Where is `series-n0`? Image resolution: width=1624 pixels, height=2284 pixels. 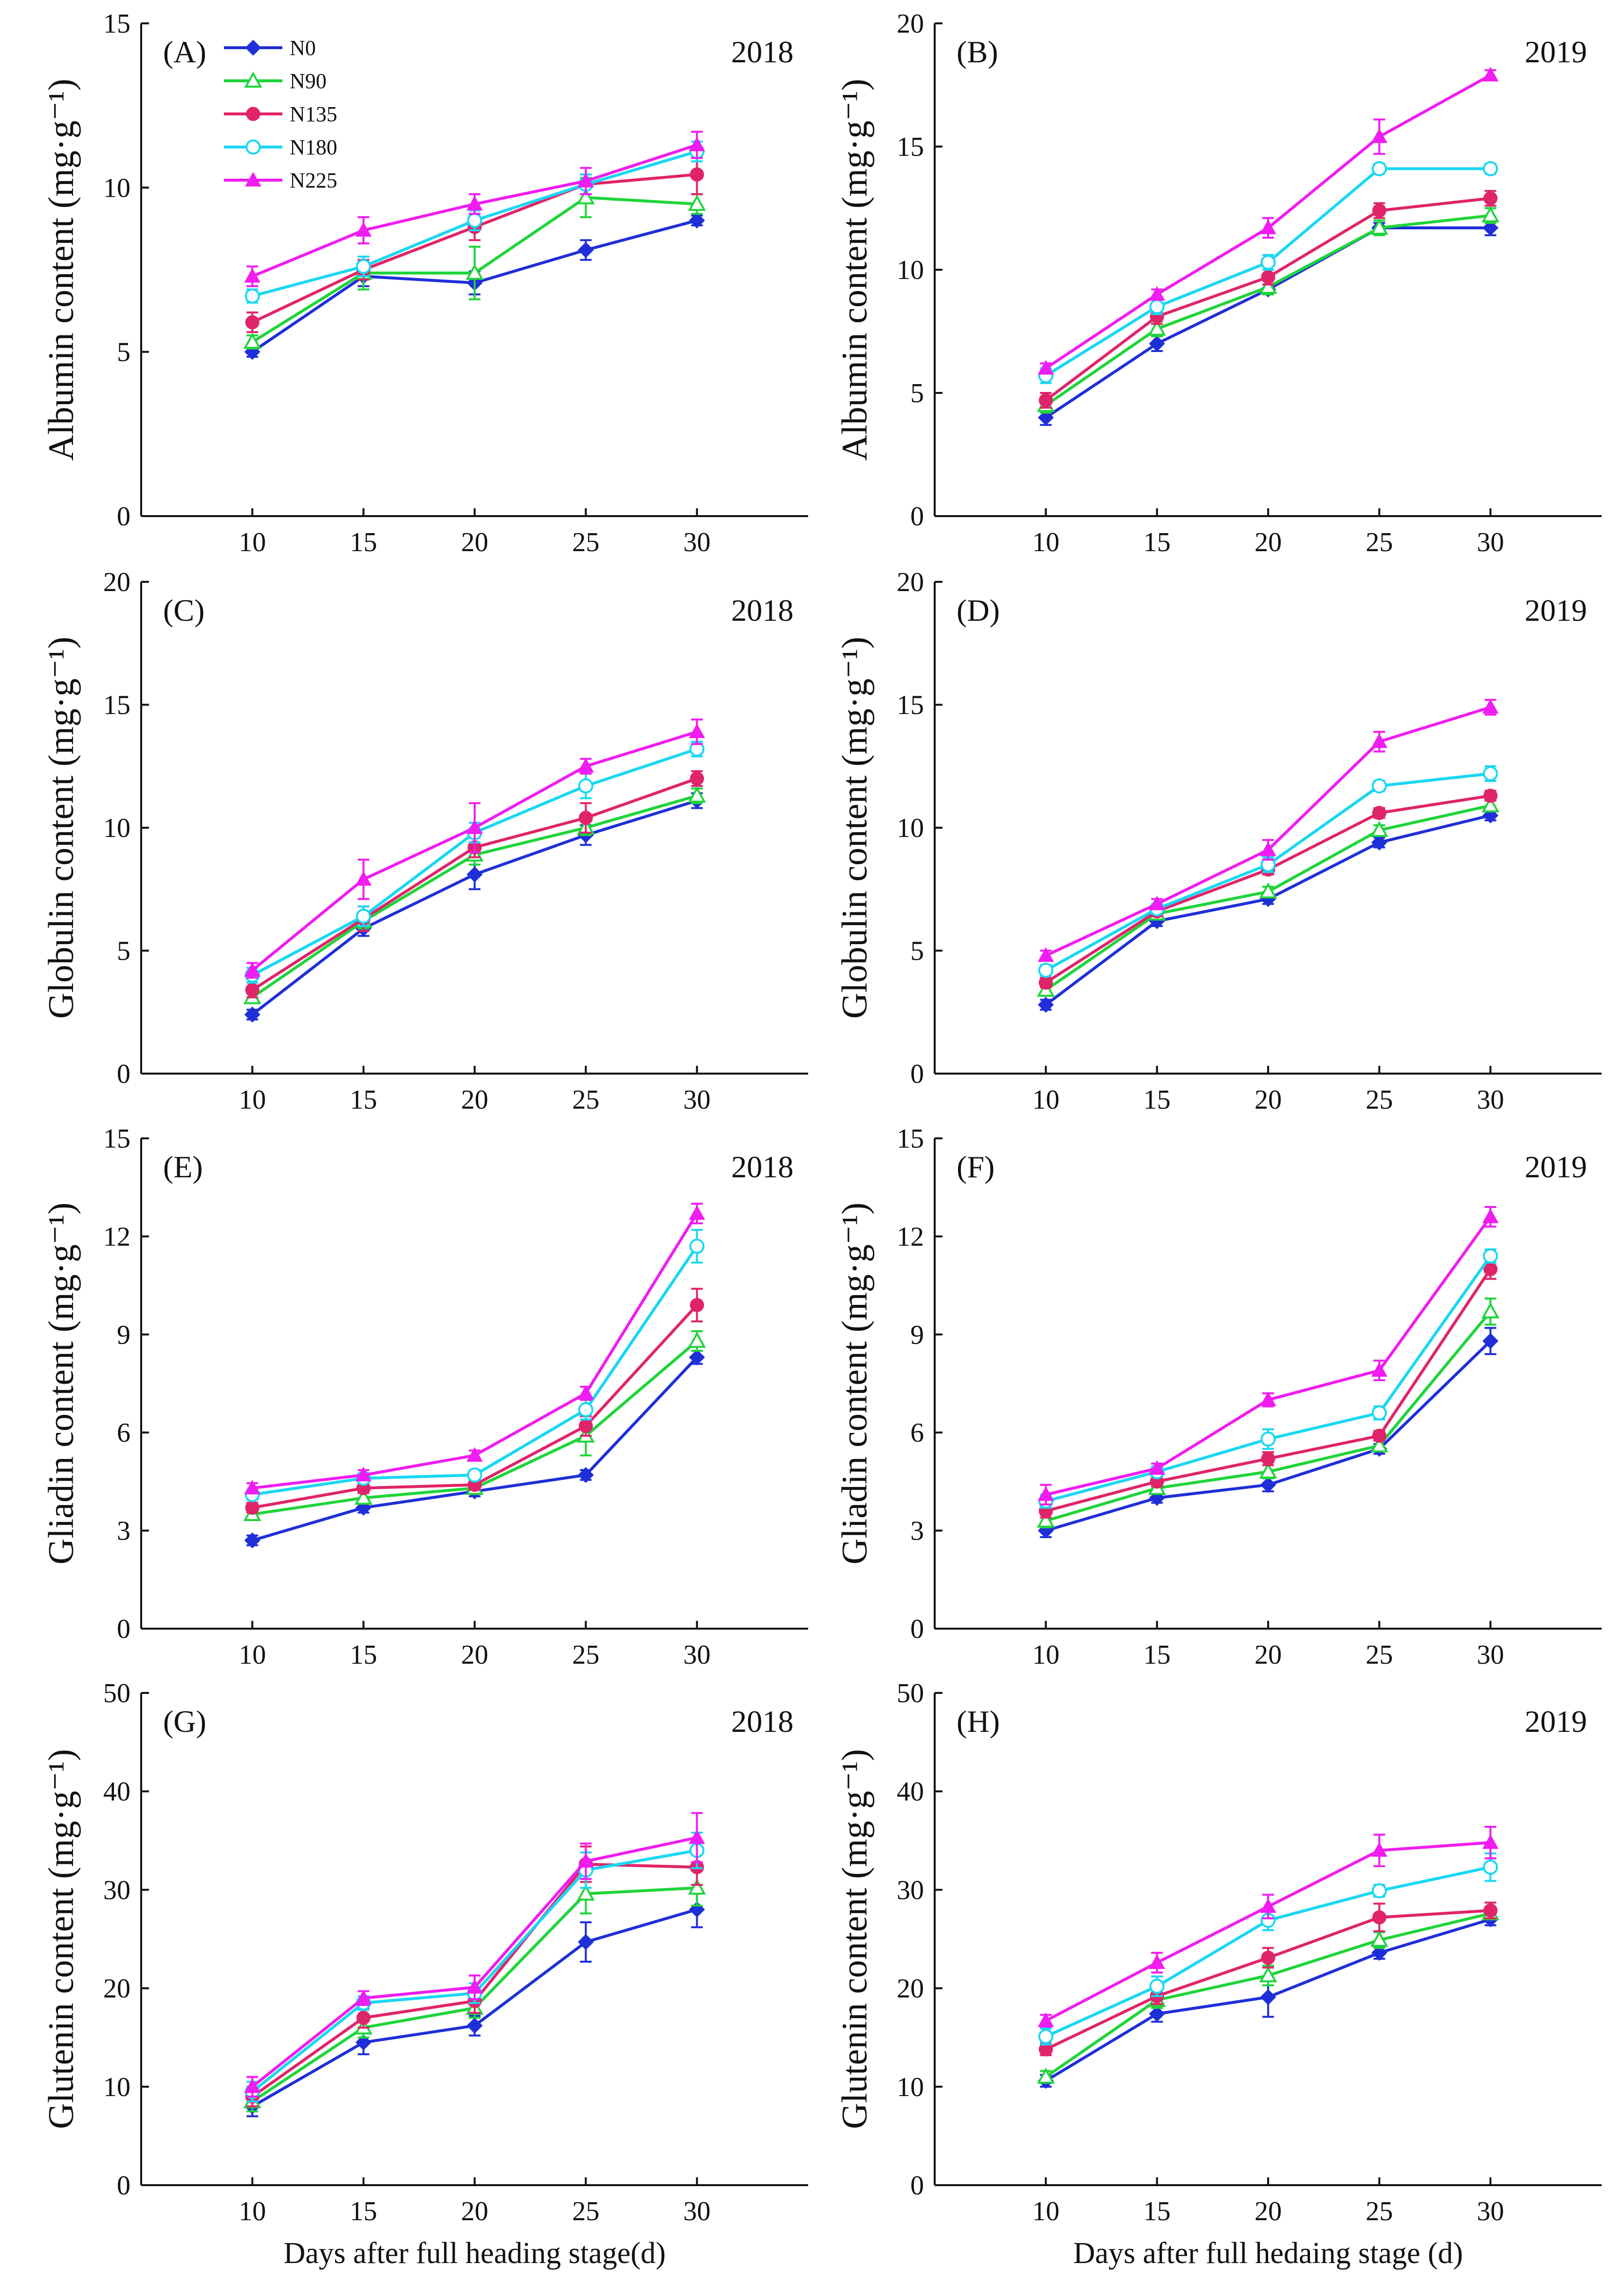 series-n0 is located at coordinates (1268, 322).